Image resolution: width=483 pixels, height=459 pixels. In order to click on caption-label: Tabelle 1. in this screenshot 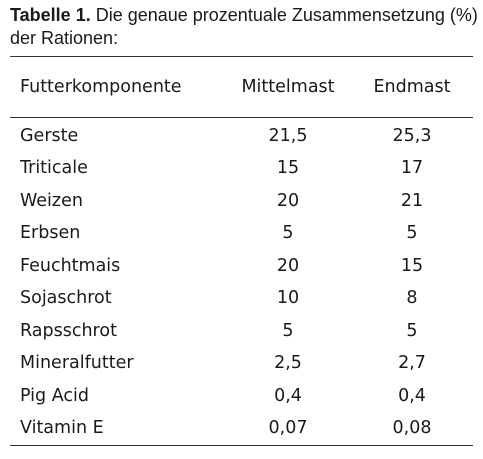, I will do `click(50, 15)`.